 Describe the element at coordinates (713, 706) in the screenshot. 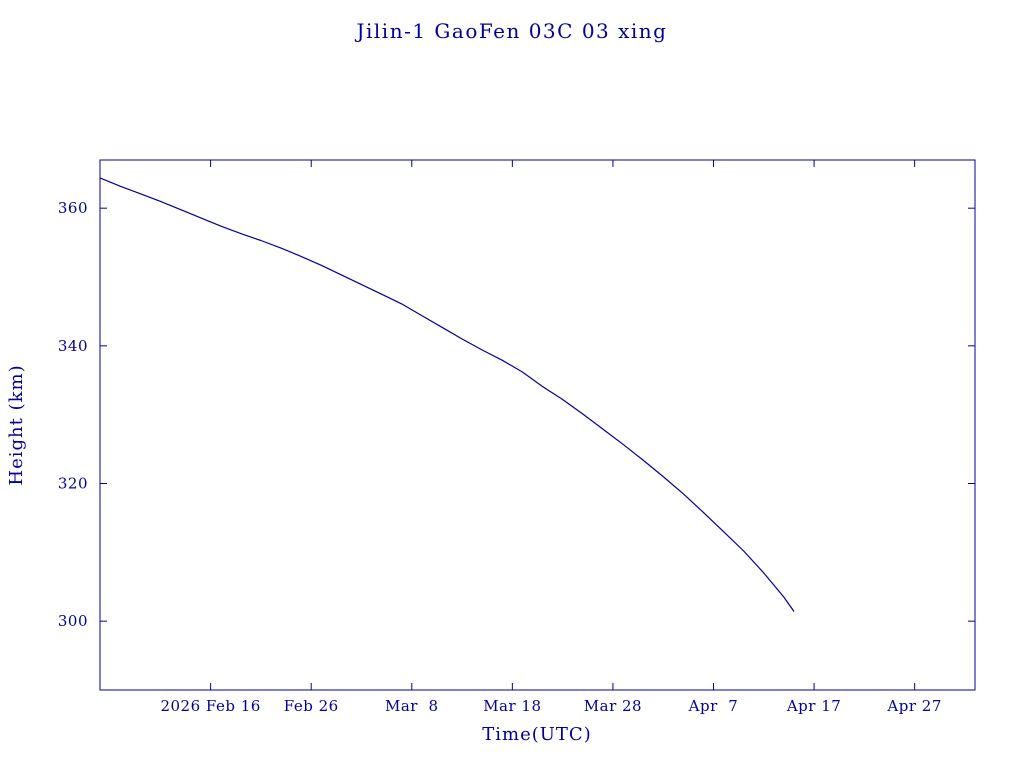

I see `x-tick-label: Apr 7` at that location.